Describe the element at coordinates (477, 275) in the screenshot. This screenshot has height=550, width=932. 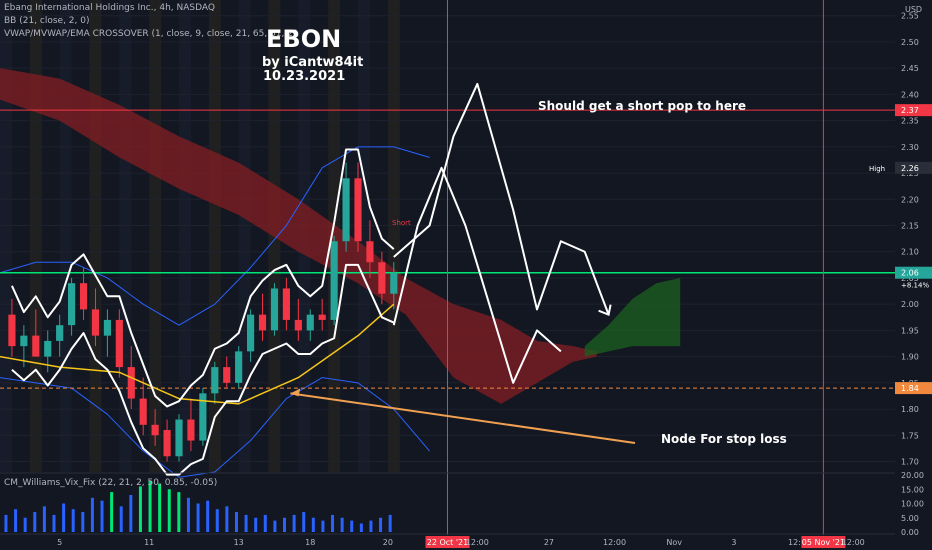
I see `projection-path-lower` at that location.